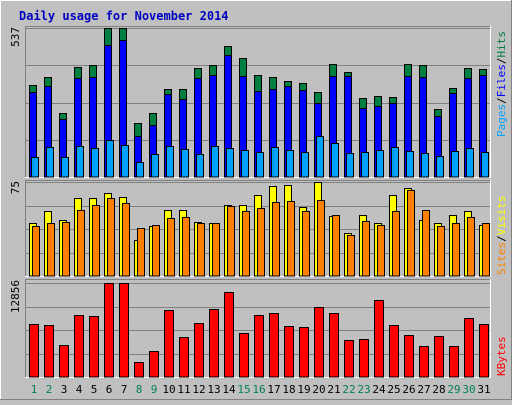  What do you see at coordinates (15, 296) in the screenshot?
I see `kbytes-y-max-label: 12856` at bounding box center [15, 296].